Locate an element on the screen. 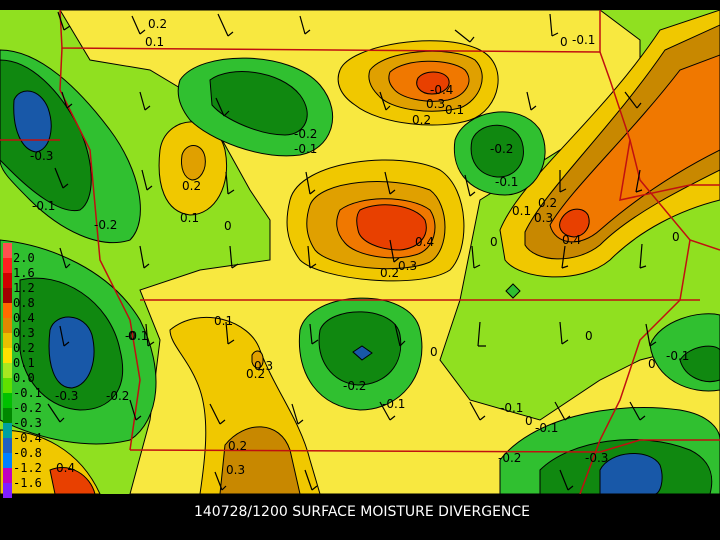 The width and height of the screenshot is (720, 540). legend-label: 0.2 is located at coordinates (24, 348).